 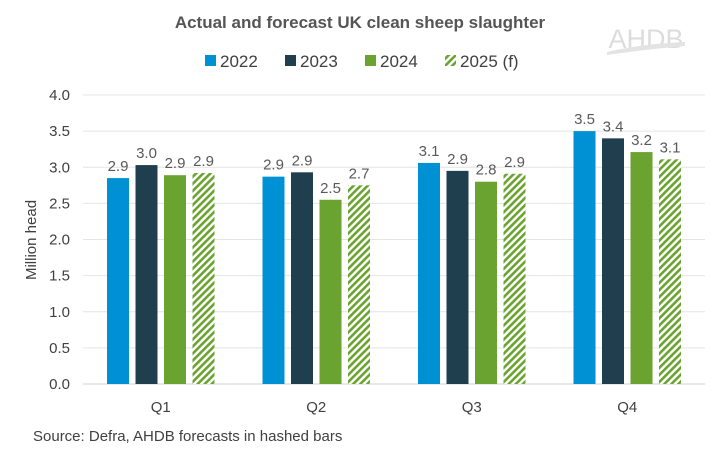 What do you see at coordinates (302, 278) in the screenshot?
I see `bar-2023-Q2` at bounding box center [302, 278].